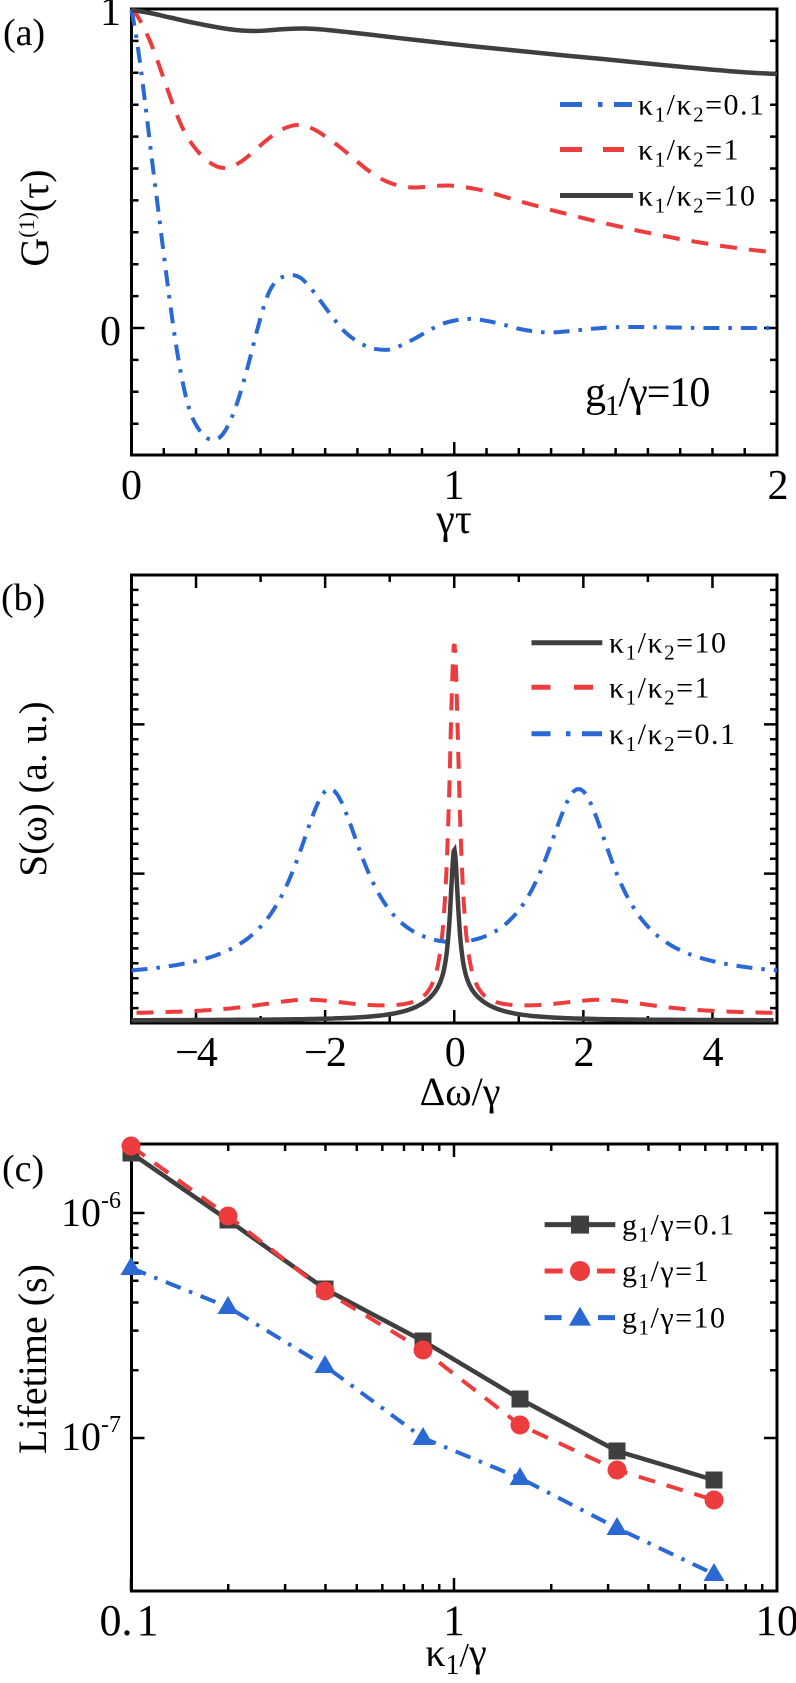 The width and height of the screenshot is (796, 1683). Describe the element at coordinates (666, 1274) in the screenshot. I see `svg-text: g1/γ=1` at that location.